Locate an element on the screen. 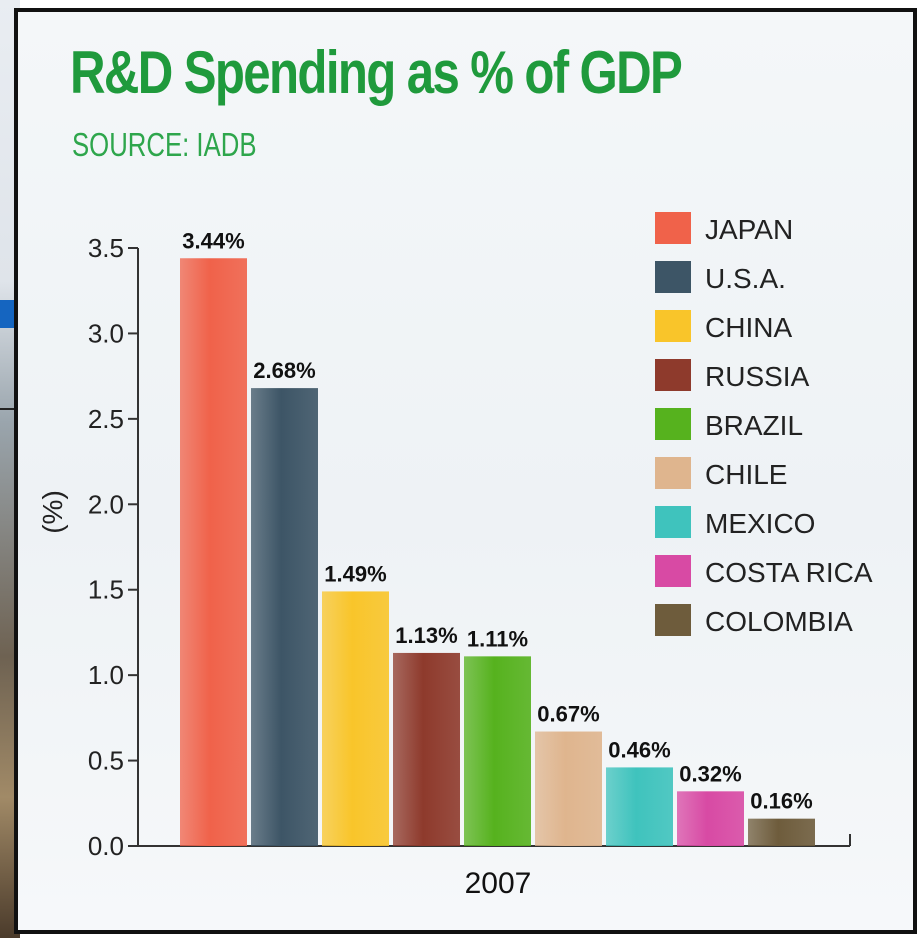 The height and width of the screenshot is (938, 921). legend-label: CHILE is located at coordinates (746, 474).